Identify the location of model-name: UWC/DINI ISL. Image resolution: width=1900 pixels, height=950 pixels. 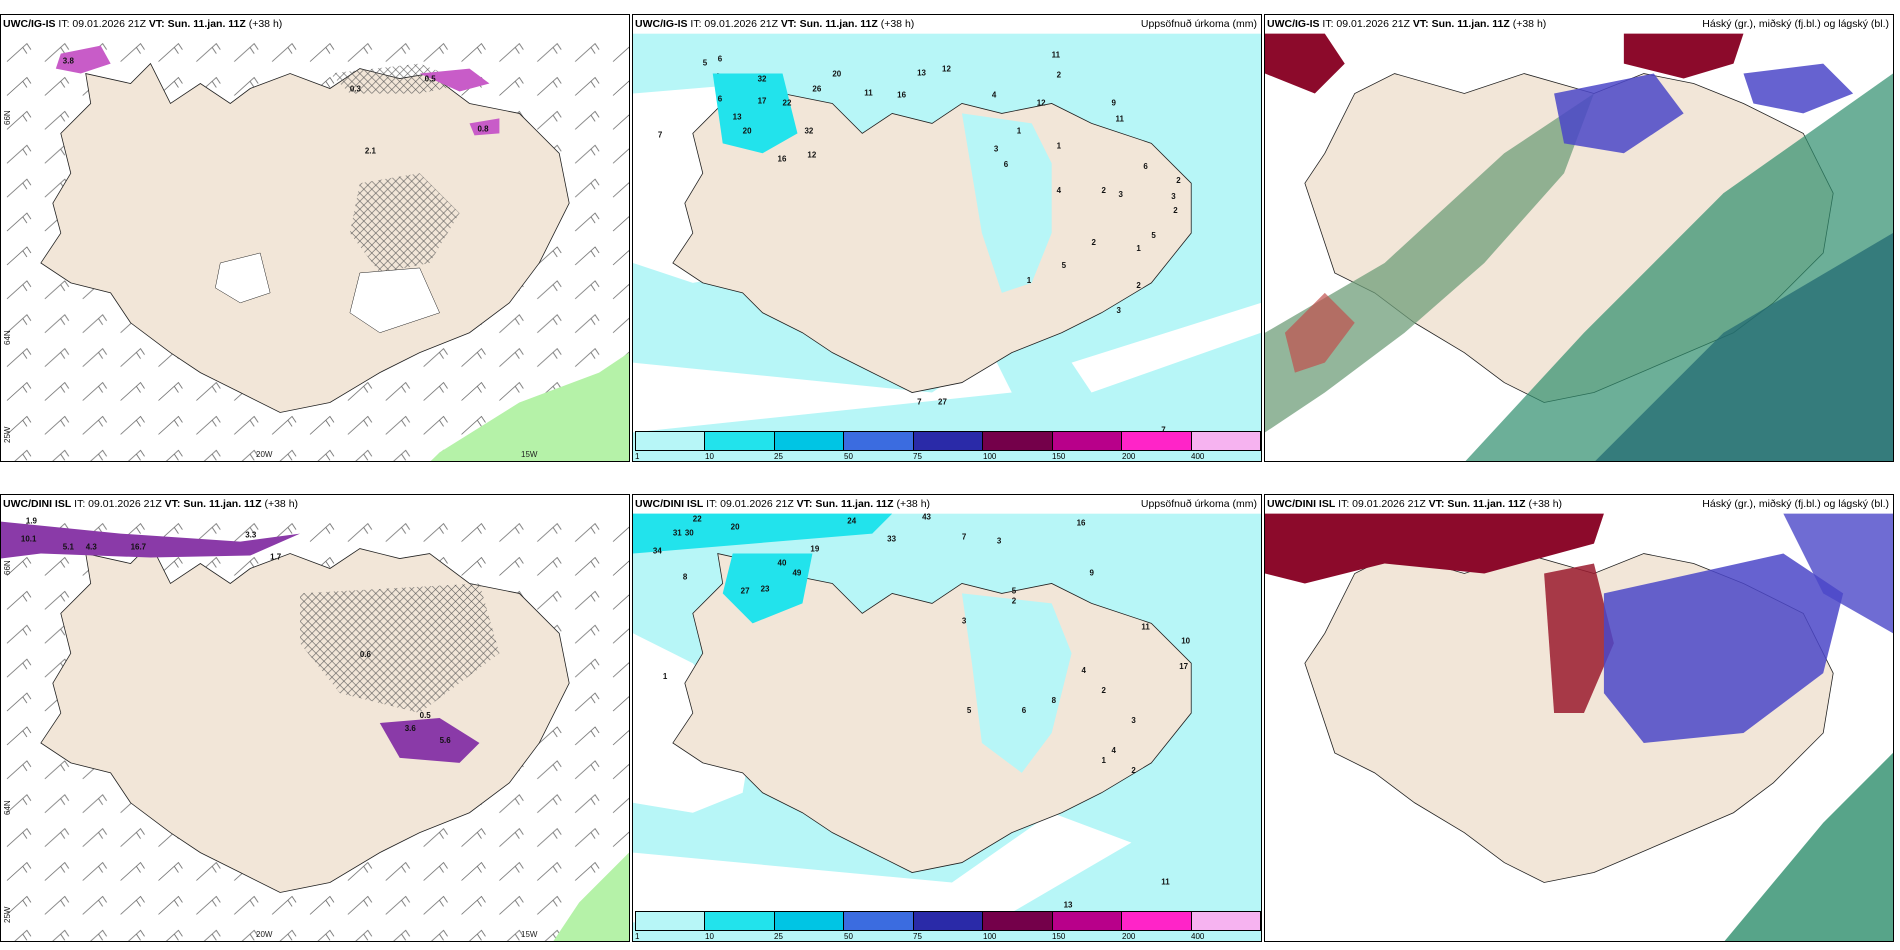
(37, 504).